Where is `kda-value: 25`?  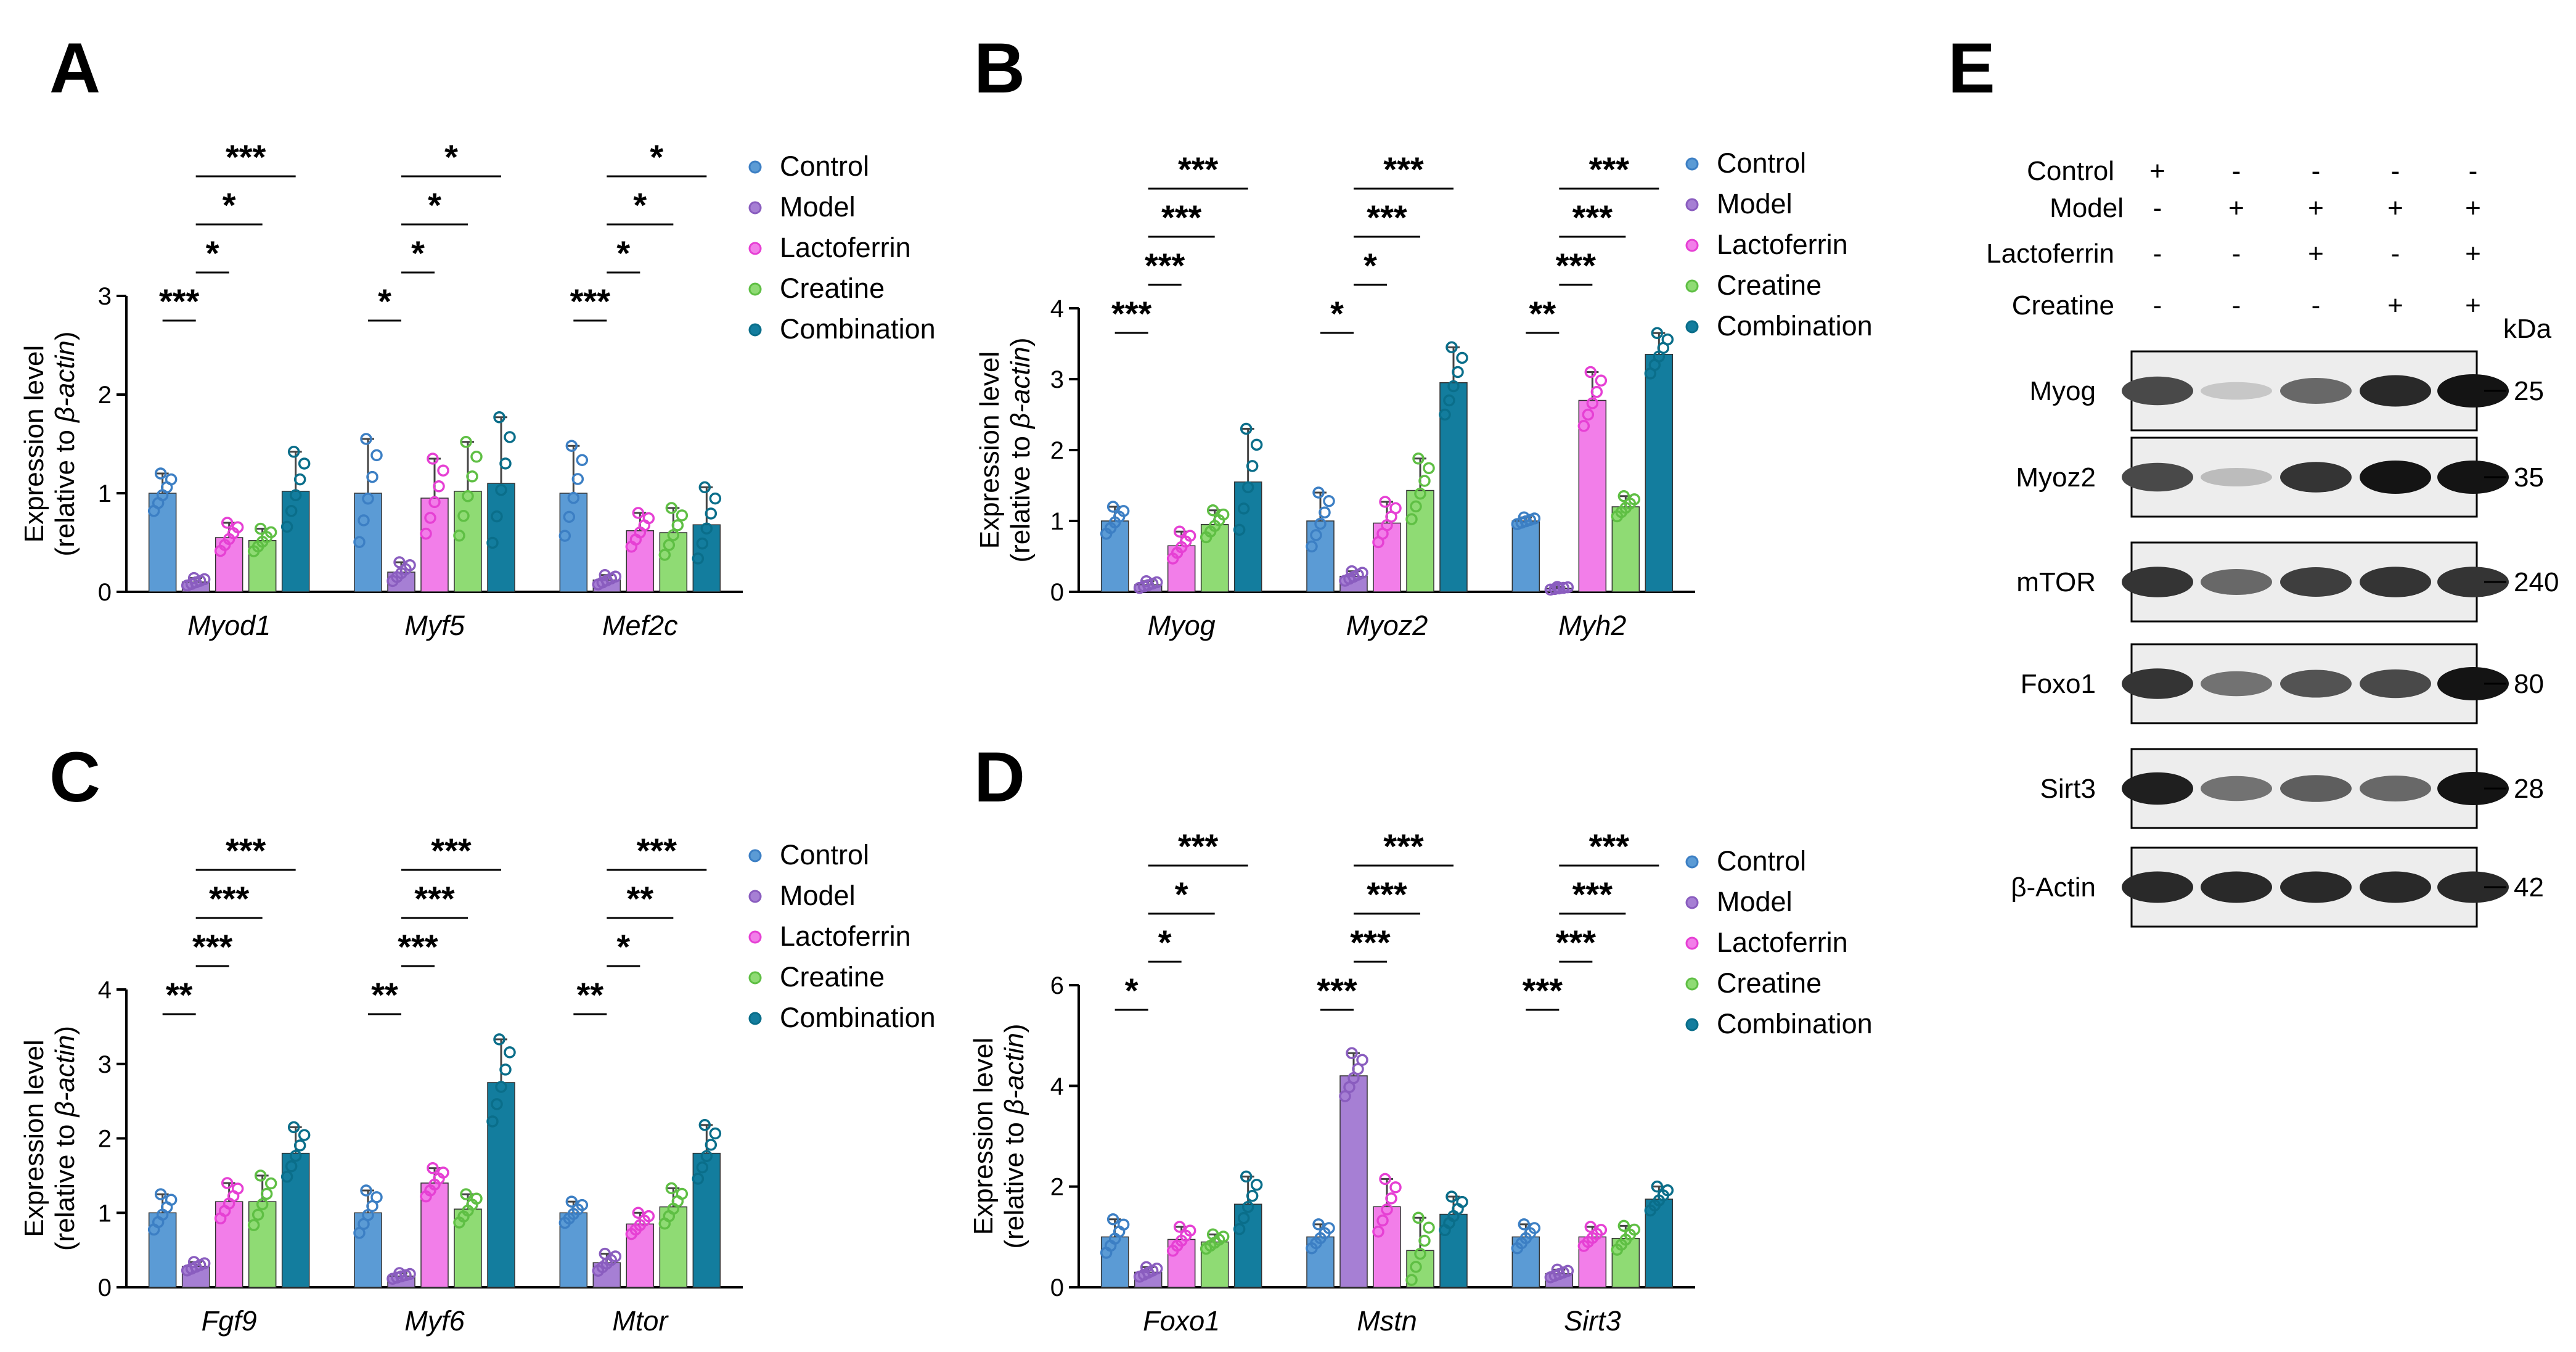
kda-value: 25 is located at coordinates (2529, 391).